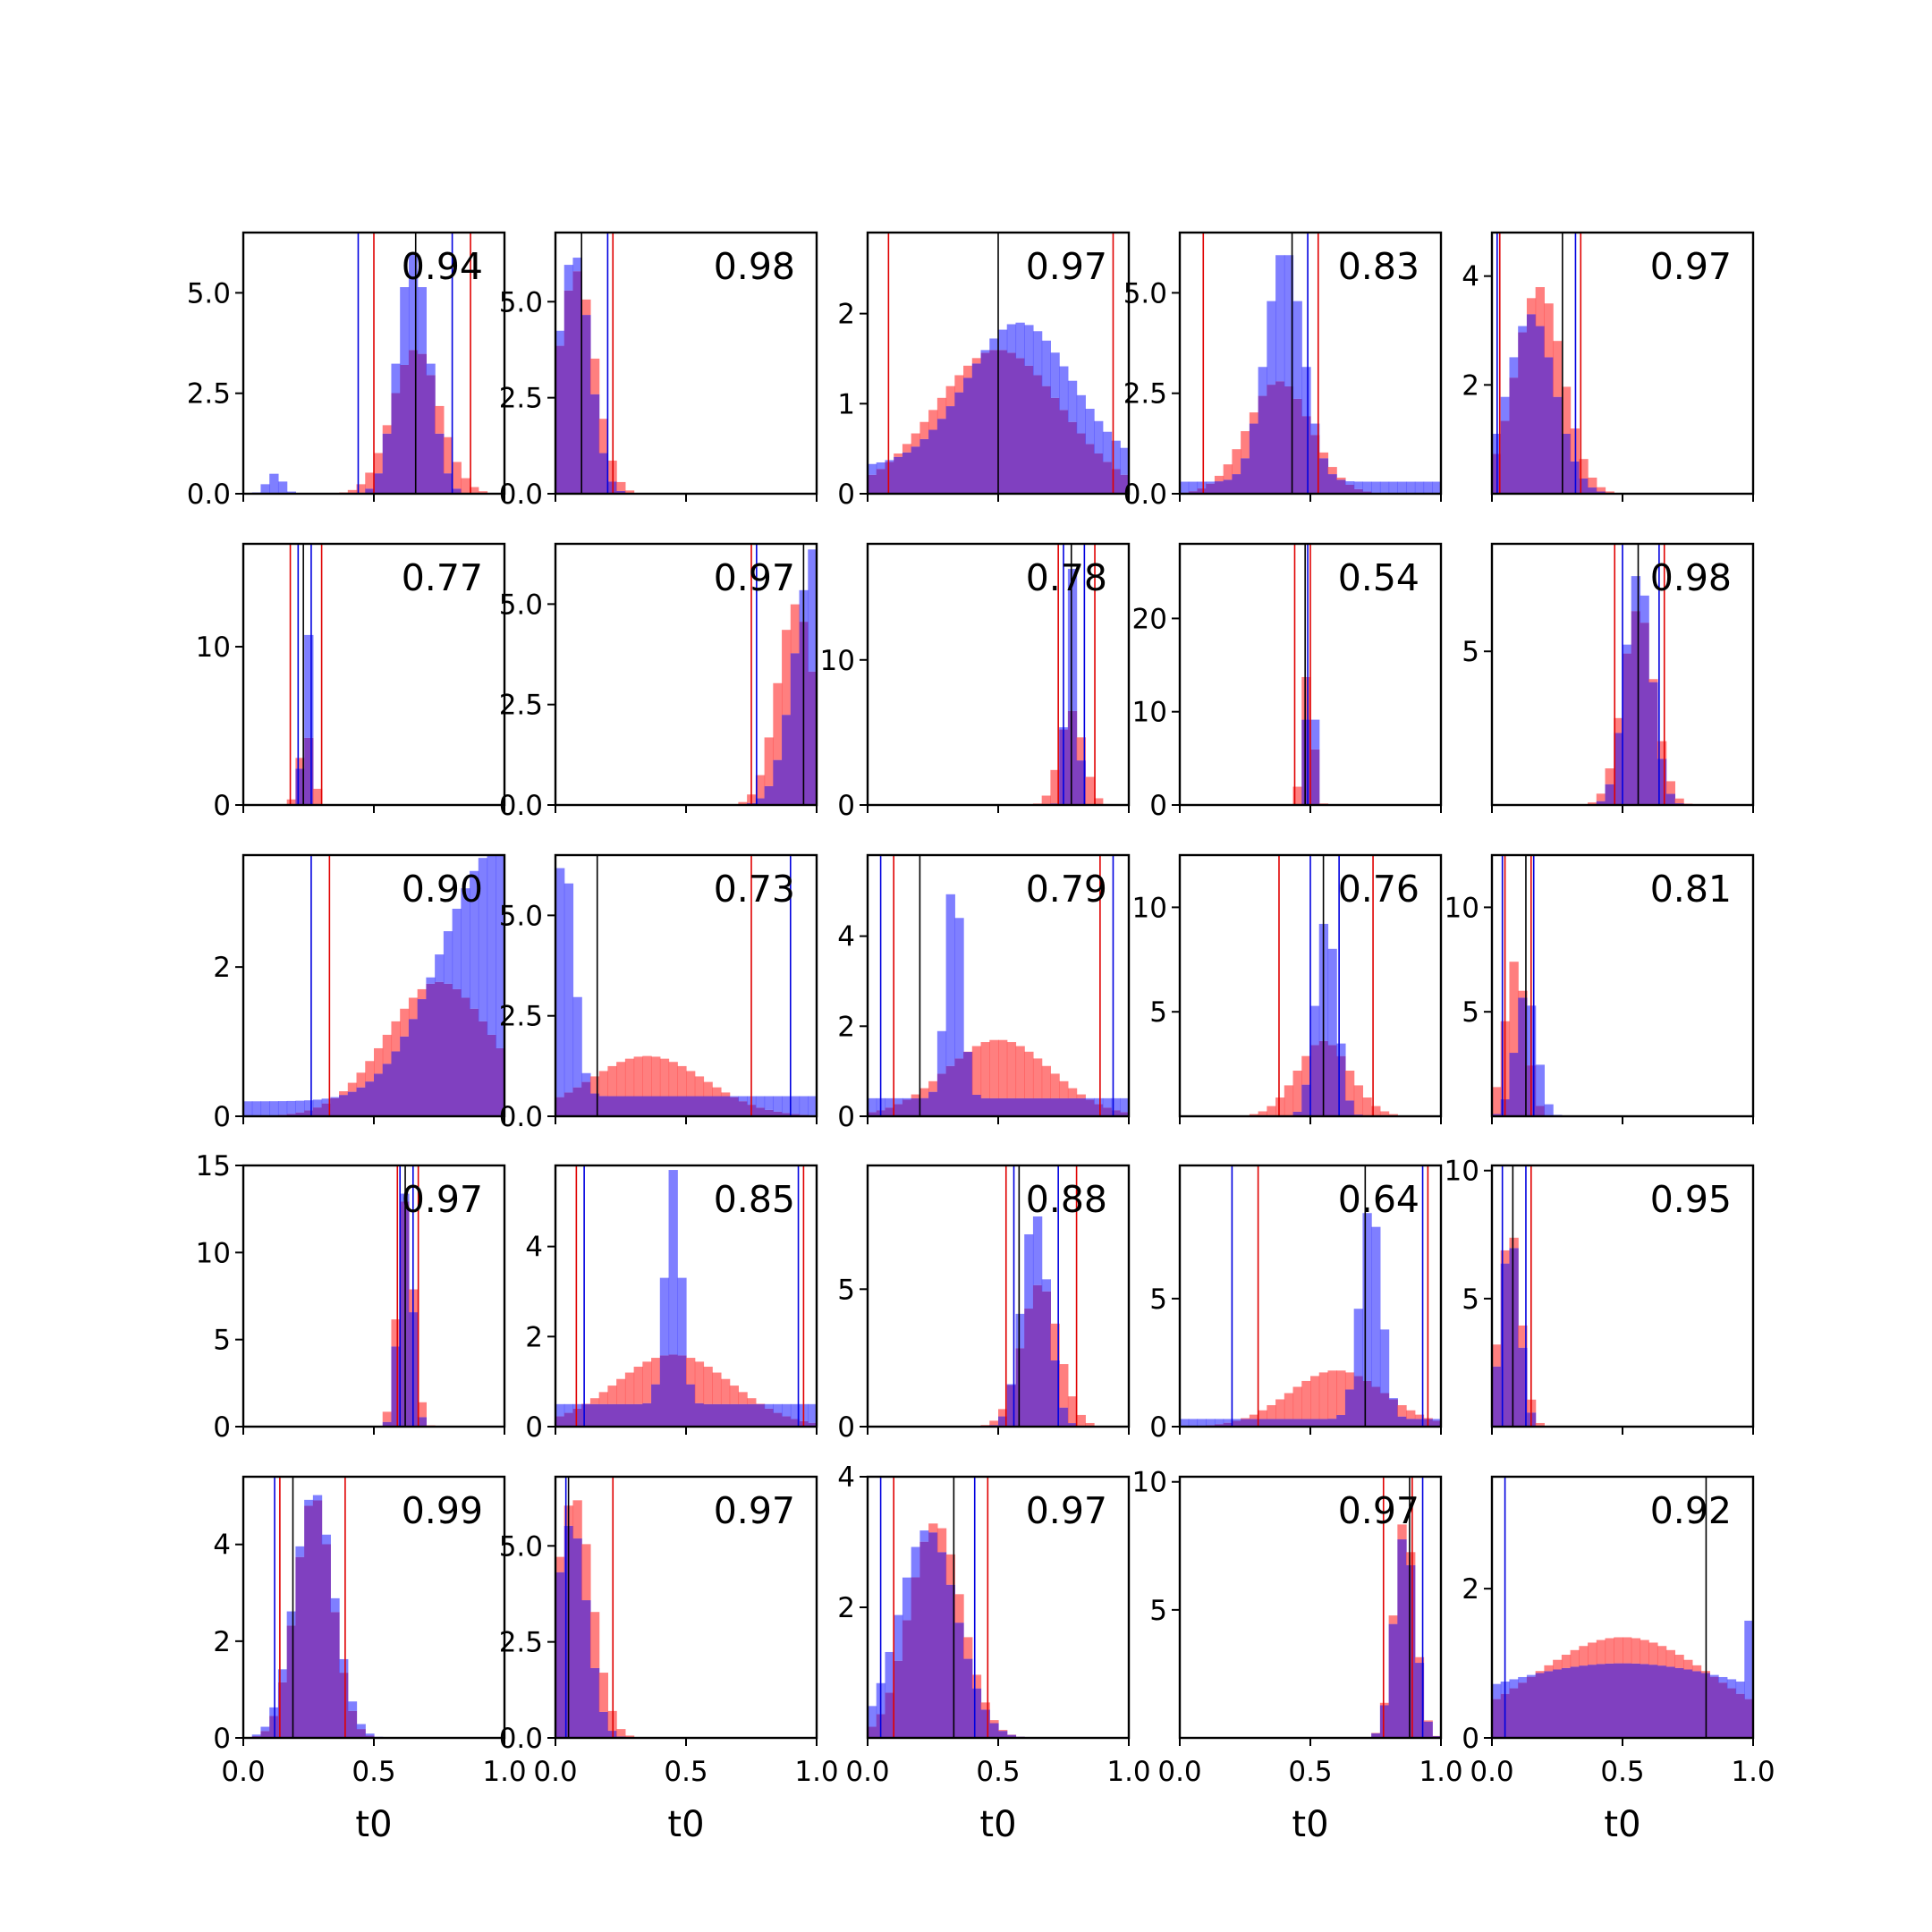 This screenshot has height=1932, width=1932. Describe the element at coordinates (1066, 1199) in the screenshot. I see `panel-value-label: 0.88` at that location.